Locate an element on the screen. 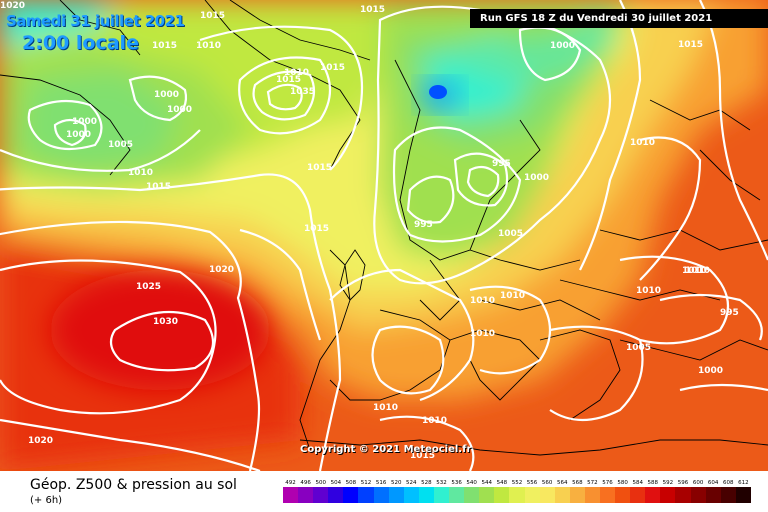 This screenshot has height=512, width=768. color-scale-value: 572 is located at coordinates (592, 483).